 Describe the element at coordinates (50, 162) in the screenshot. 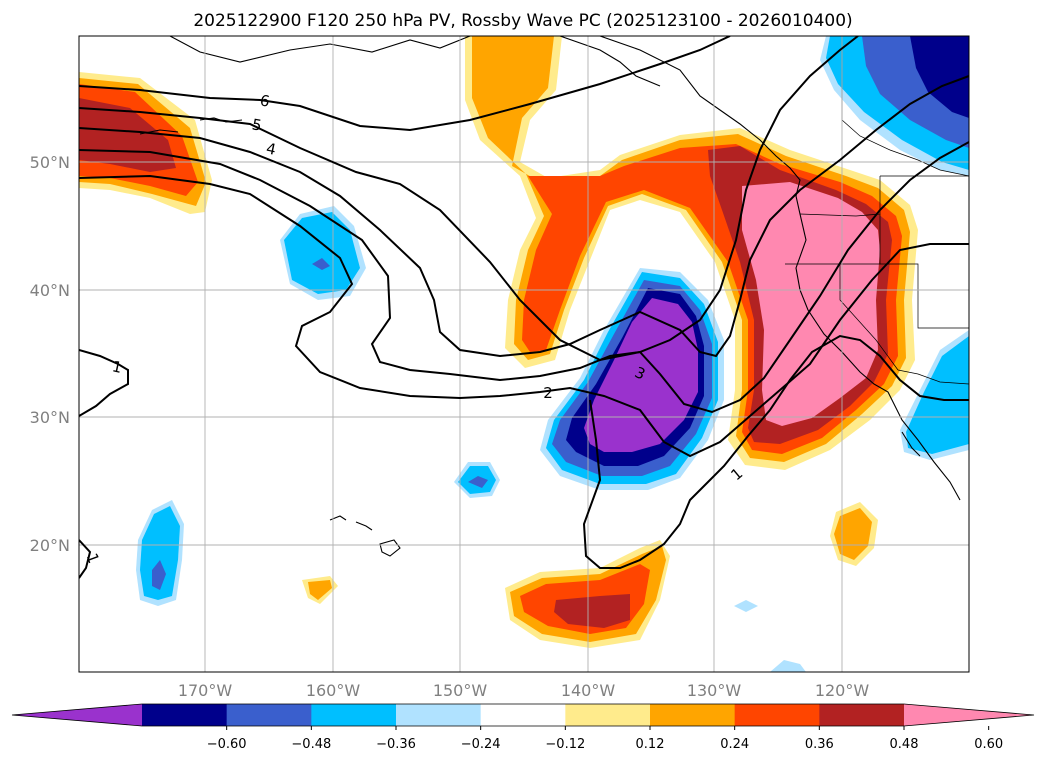

I see `lat-label: 50°N` at that location.